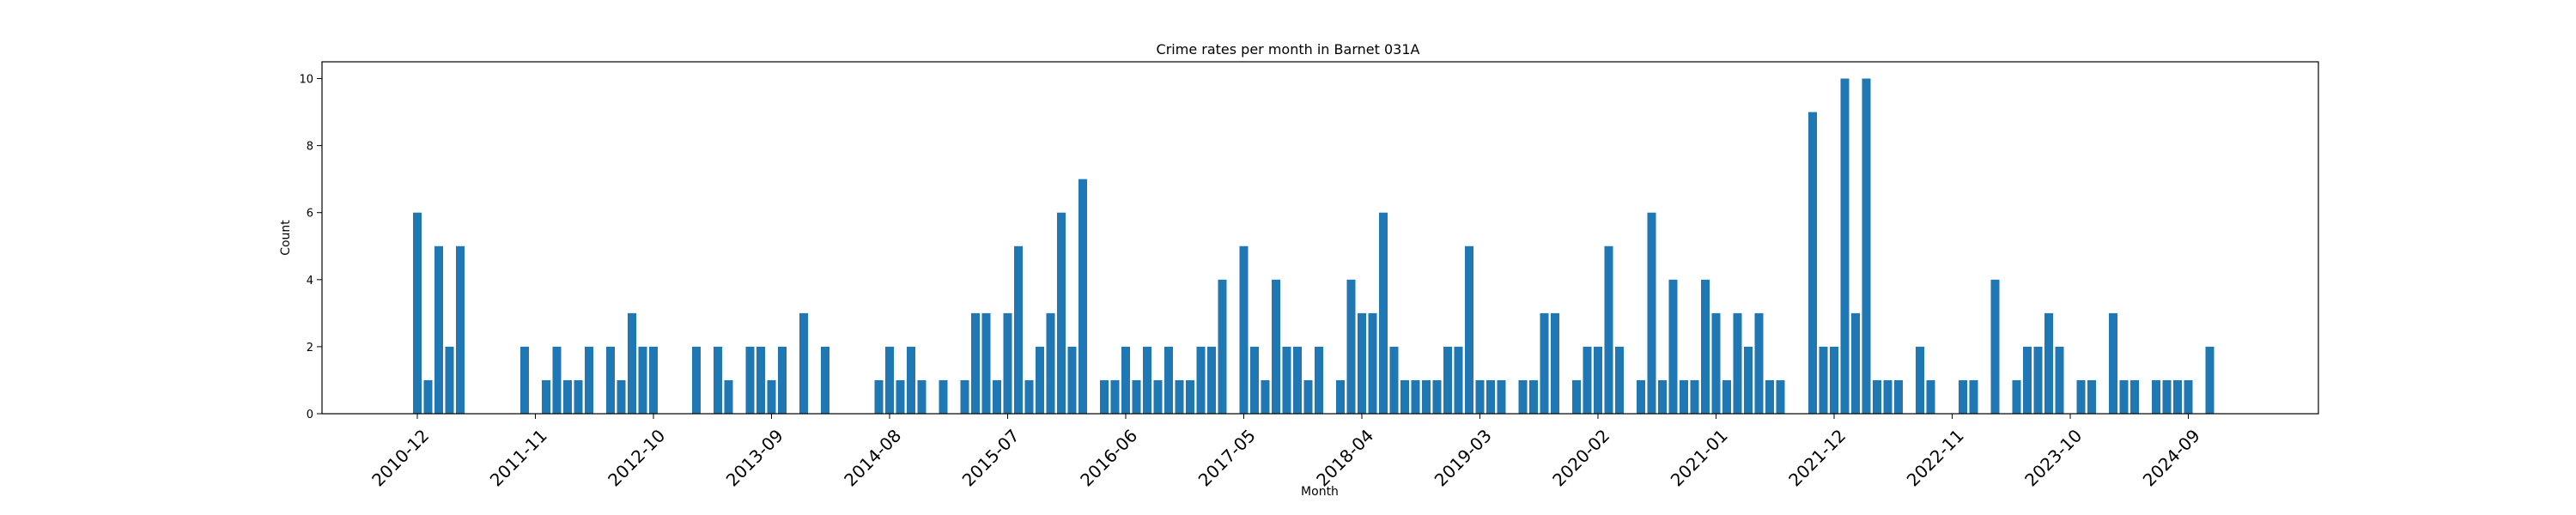 The width and height of the screenshot is (2576, 515). I want to click on x-tick-label: 2013-09, so click(755, 457).